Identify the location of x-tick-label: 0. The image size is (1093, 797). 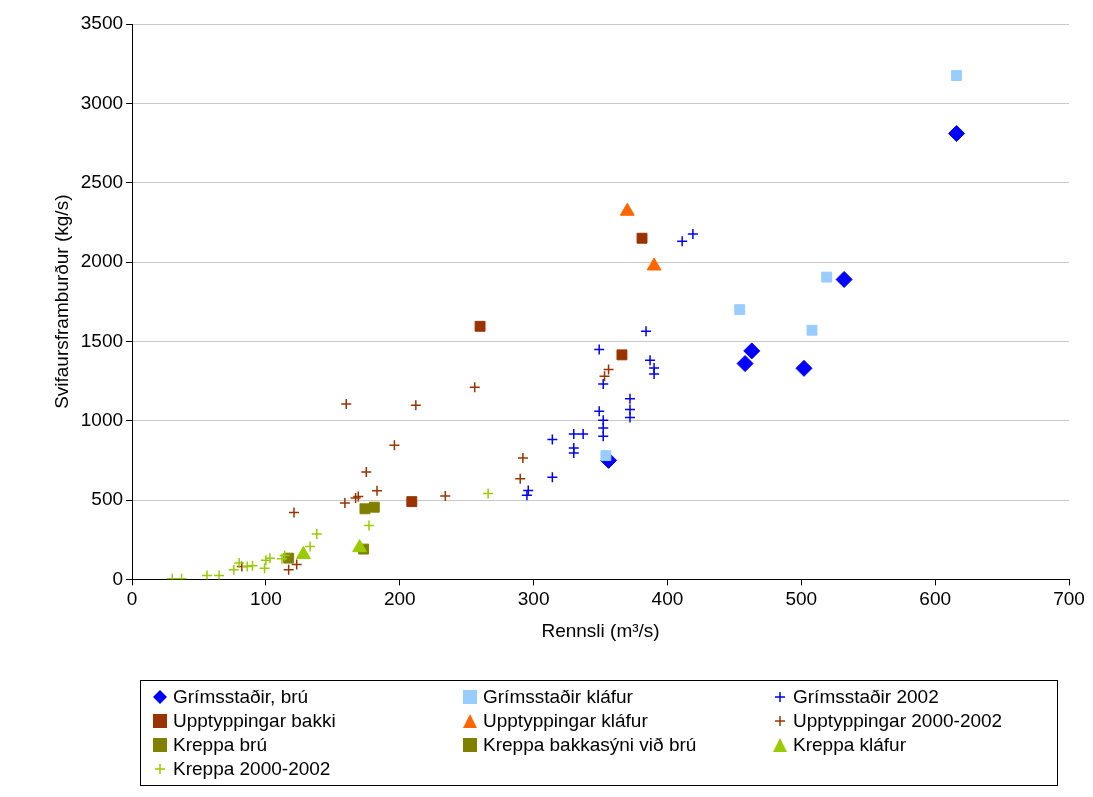
(132, 599).